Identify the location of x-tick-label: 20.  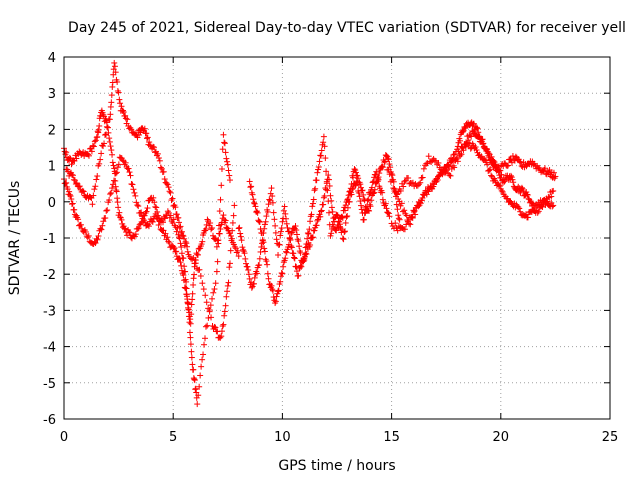
(501, 437).